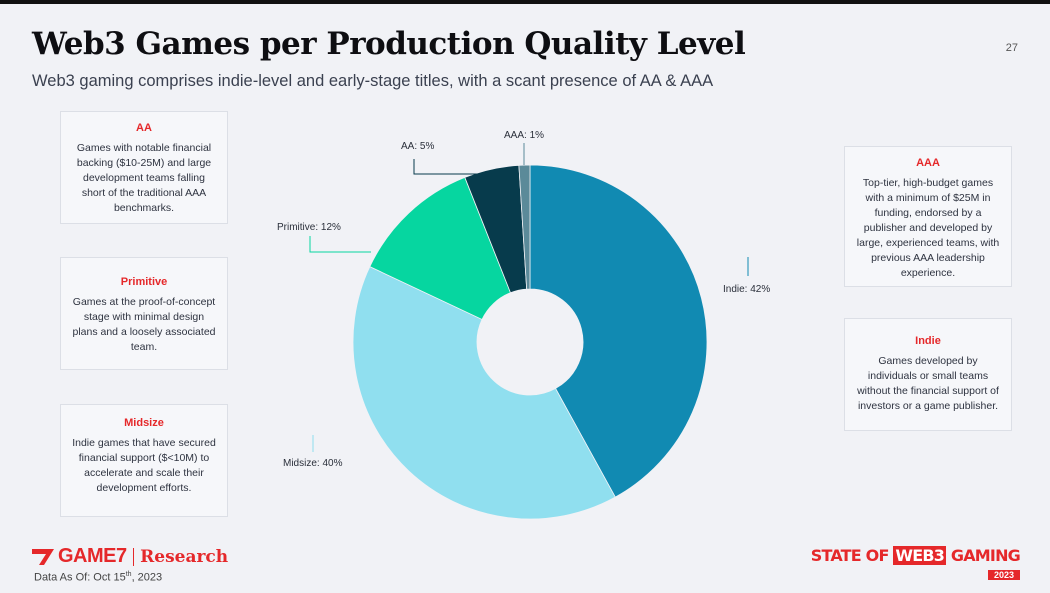  I want to click on as-of-suffix: , 2023, so click(147, 578).